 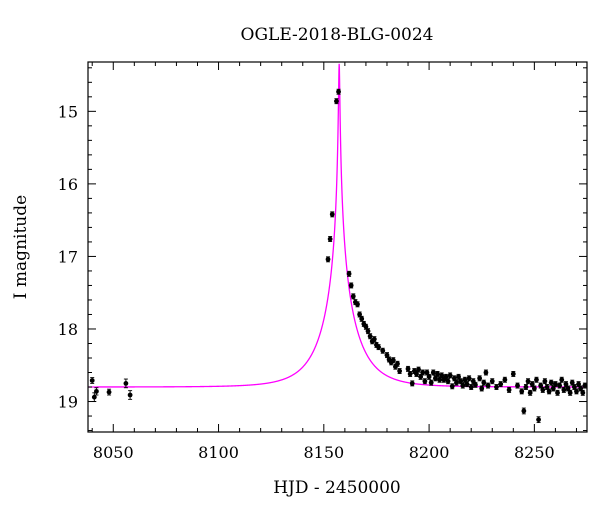 What do you see at coordinates (21, 247) in the screenshot?
I see `y-axis-title: I magnitude` at bounding box center [21, 247].